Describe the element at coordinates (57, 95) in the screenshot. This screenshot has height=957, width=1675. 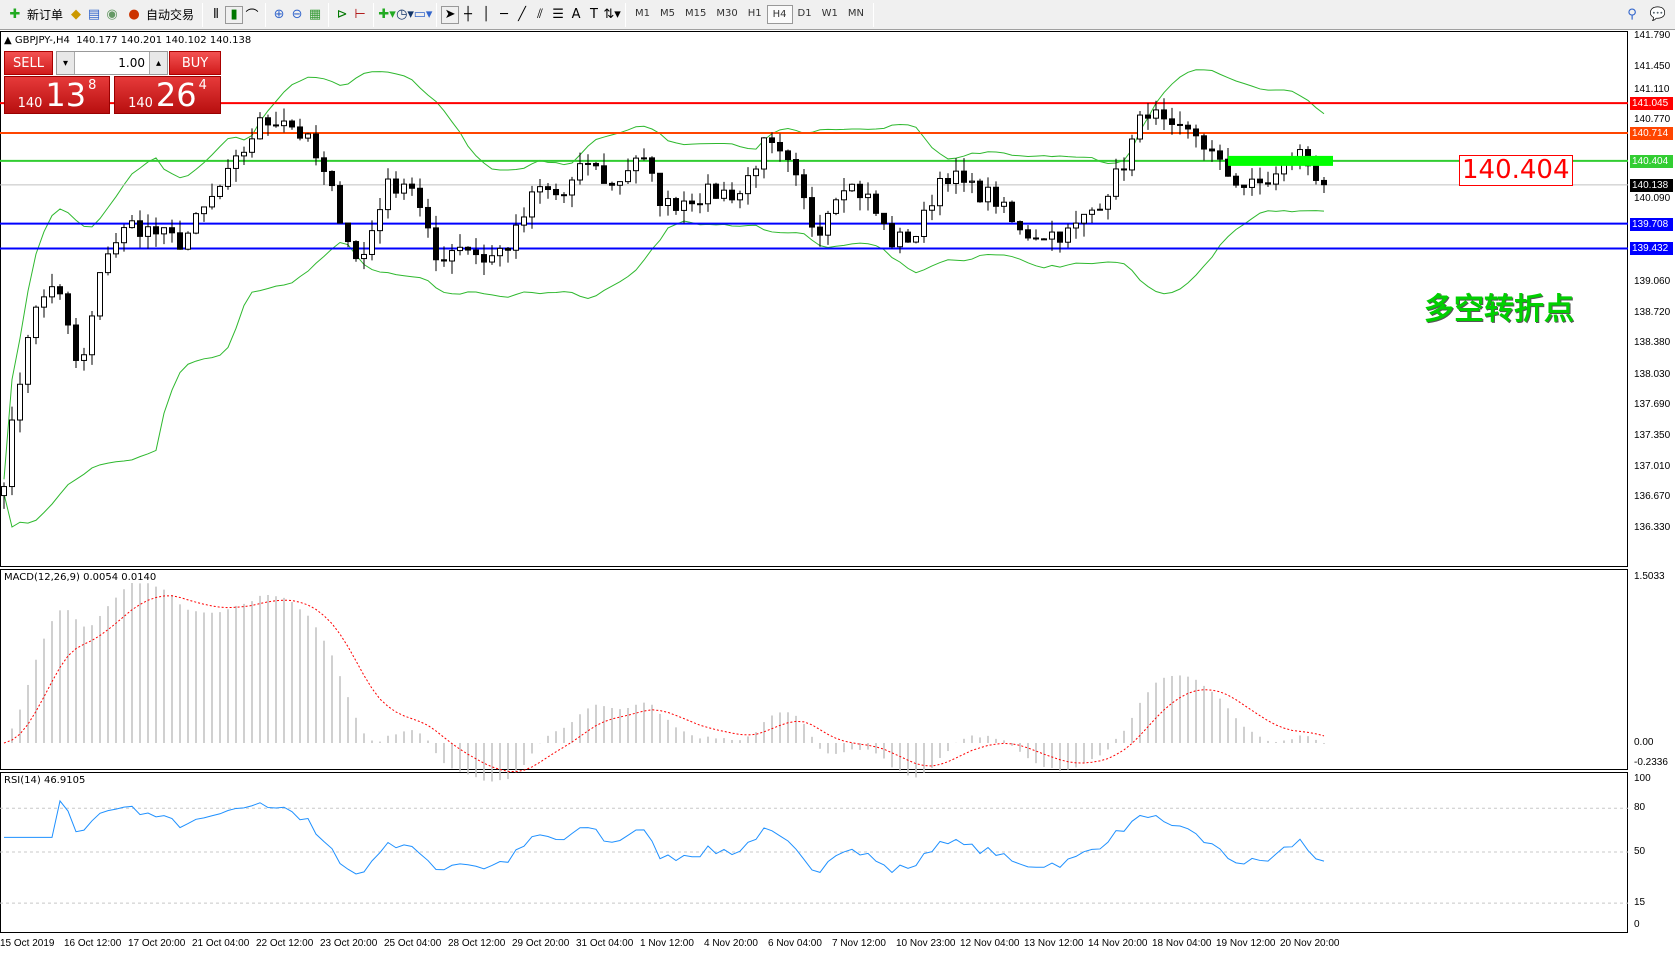
I see `sell-price: 140 13 8` at that location.